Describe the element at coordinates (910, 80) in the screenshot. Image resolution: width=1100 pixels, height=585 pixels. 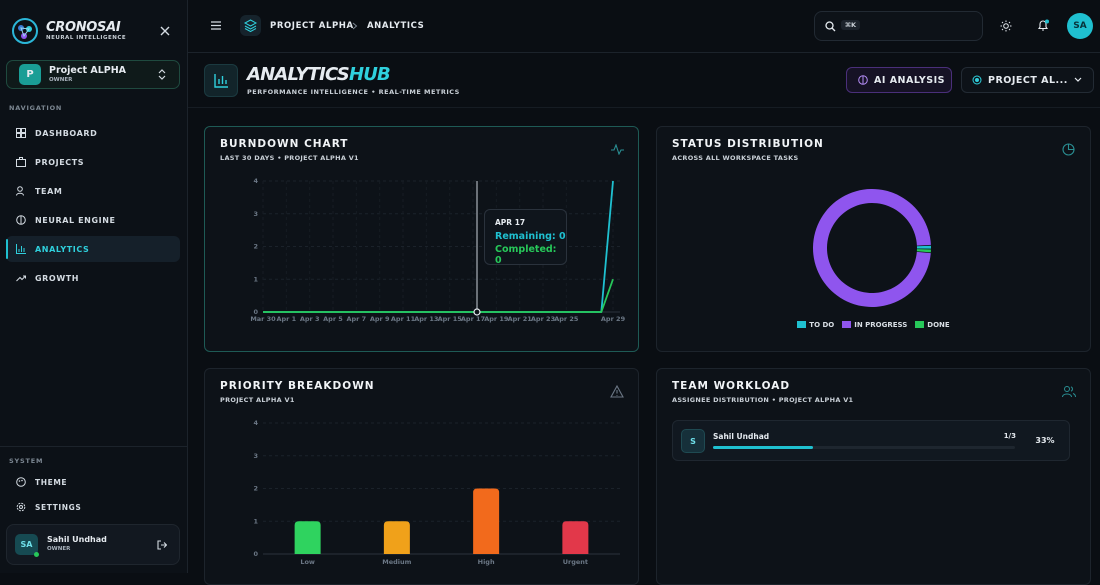
I see `ai-analysis-label: AI ANALYSIS` at that location.